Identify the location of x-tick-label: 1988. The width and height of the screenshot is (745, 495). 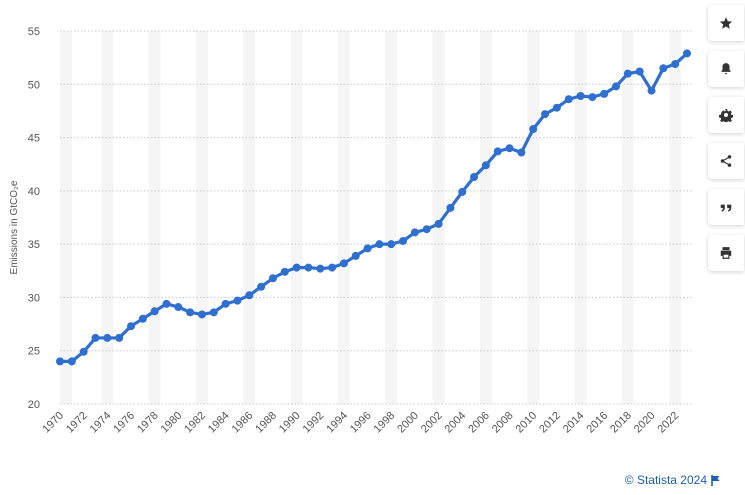
(266, 423).